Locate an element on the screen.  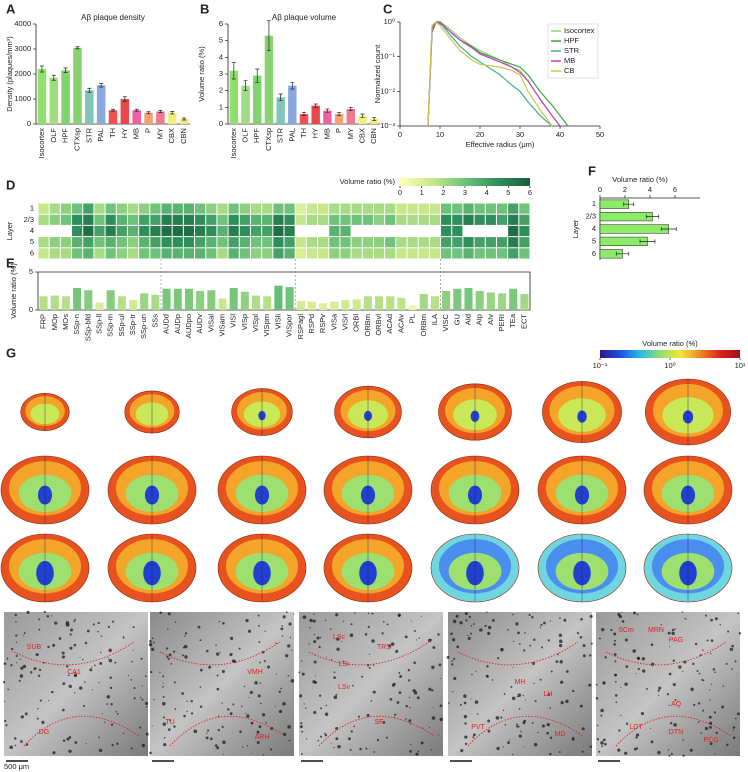
y-tick-label: 4 is located at coordinates (221, 56).